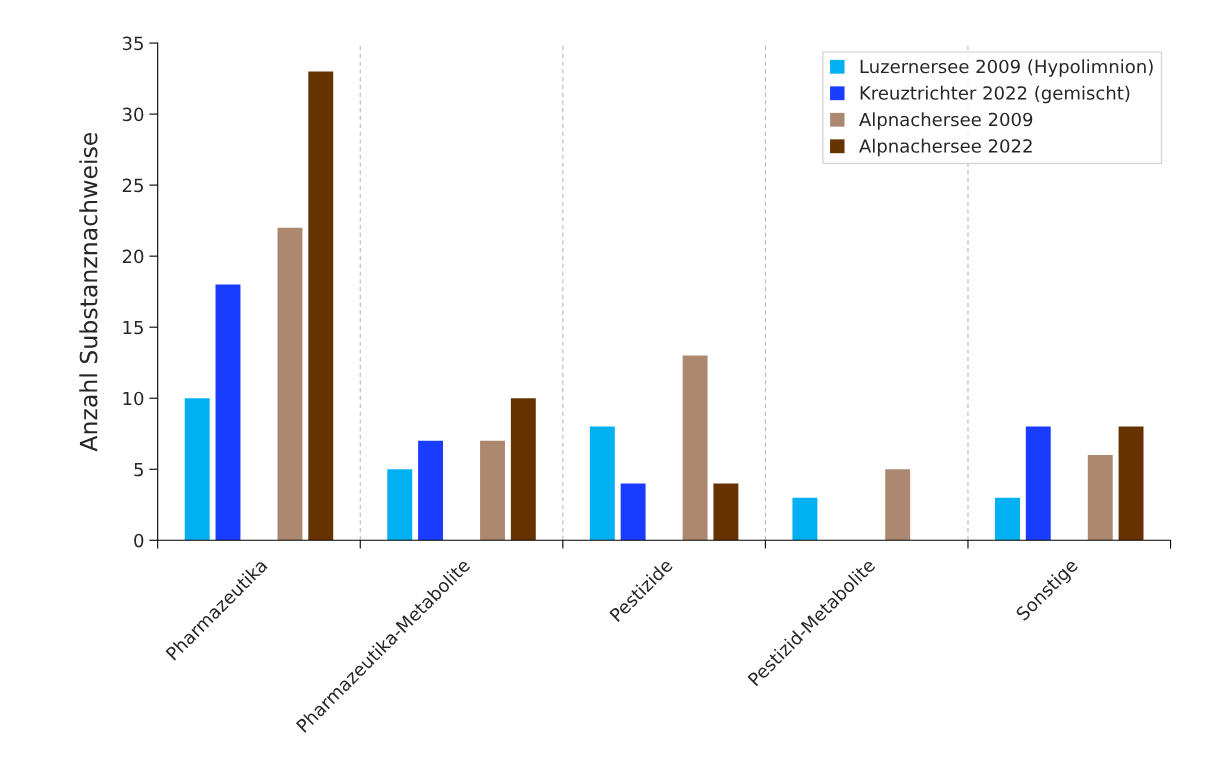  I want to click on y-tick-label: 15, so click(133, 327).